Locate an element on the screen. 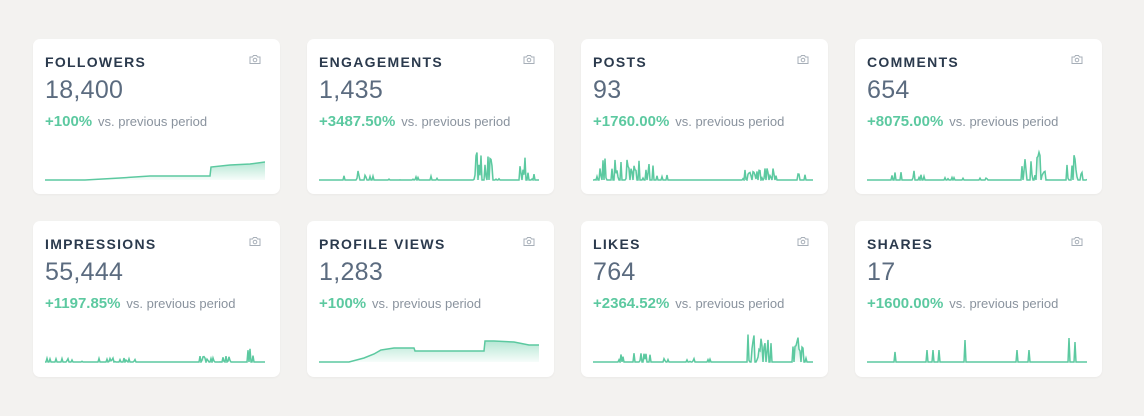  card-change: +1760.00% vs. previous period is located at coordinates (688, 121).